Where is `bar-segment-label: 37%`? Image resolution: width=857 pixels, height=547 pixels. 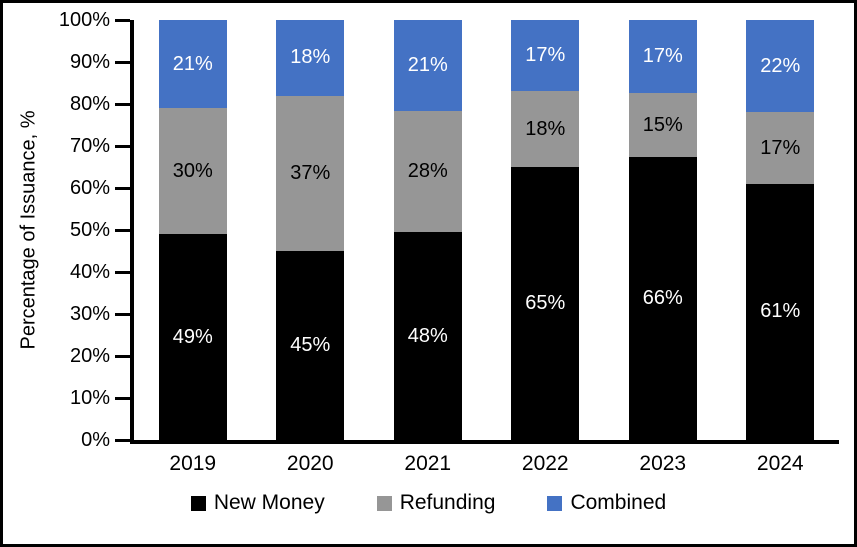
bar-segment-label: 37% is located at coordinates (310, 172).